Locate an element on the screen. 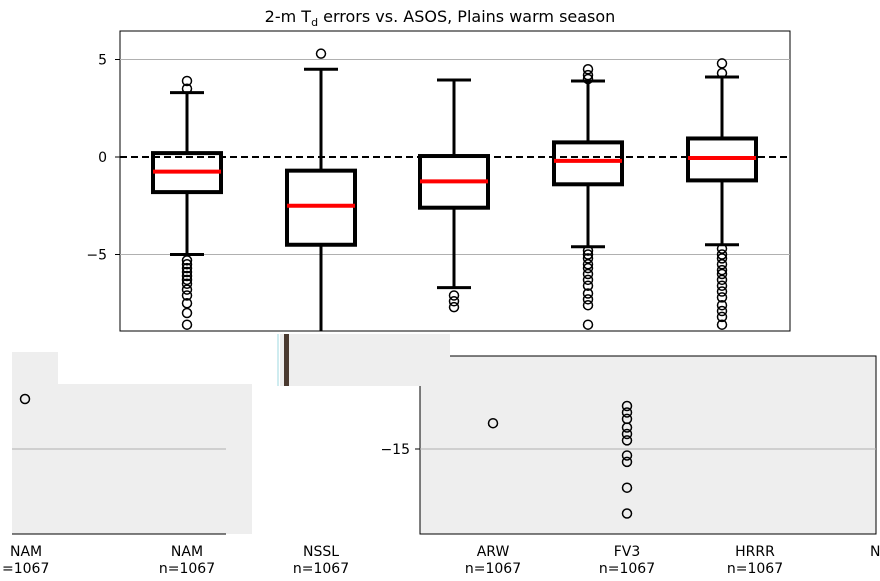  box-hrrr is located at coordinates (722, 194).